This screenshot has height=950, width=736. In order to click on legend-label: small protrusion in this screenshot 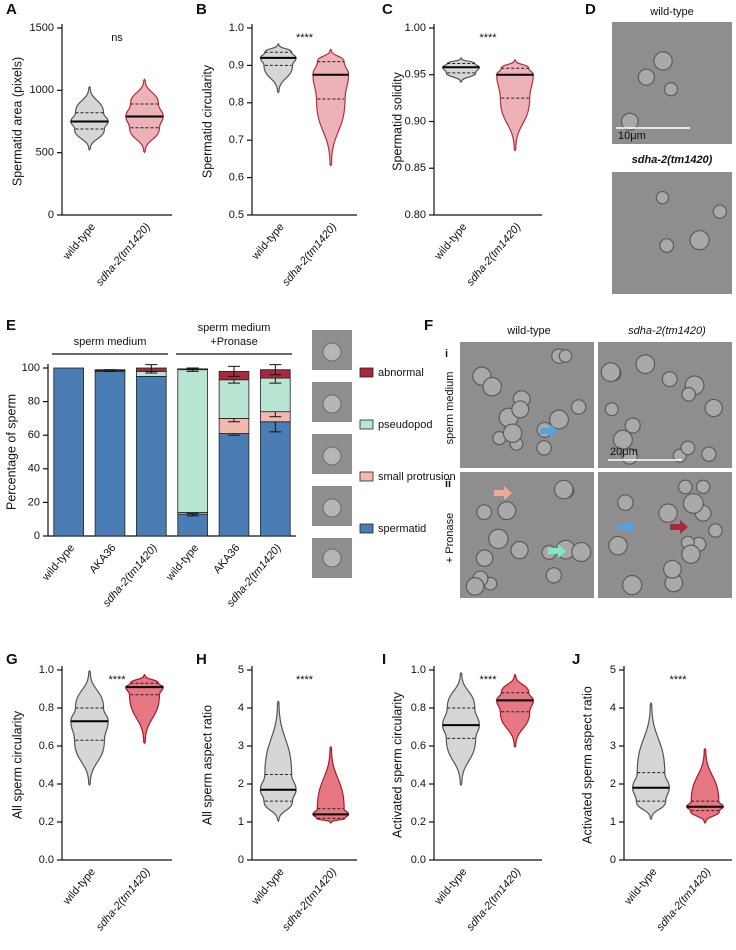, I will do `click(417, 477)`.